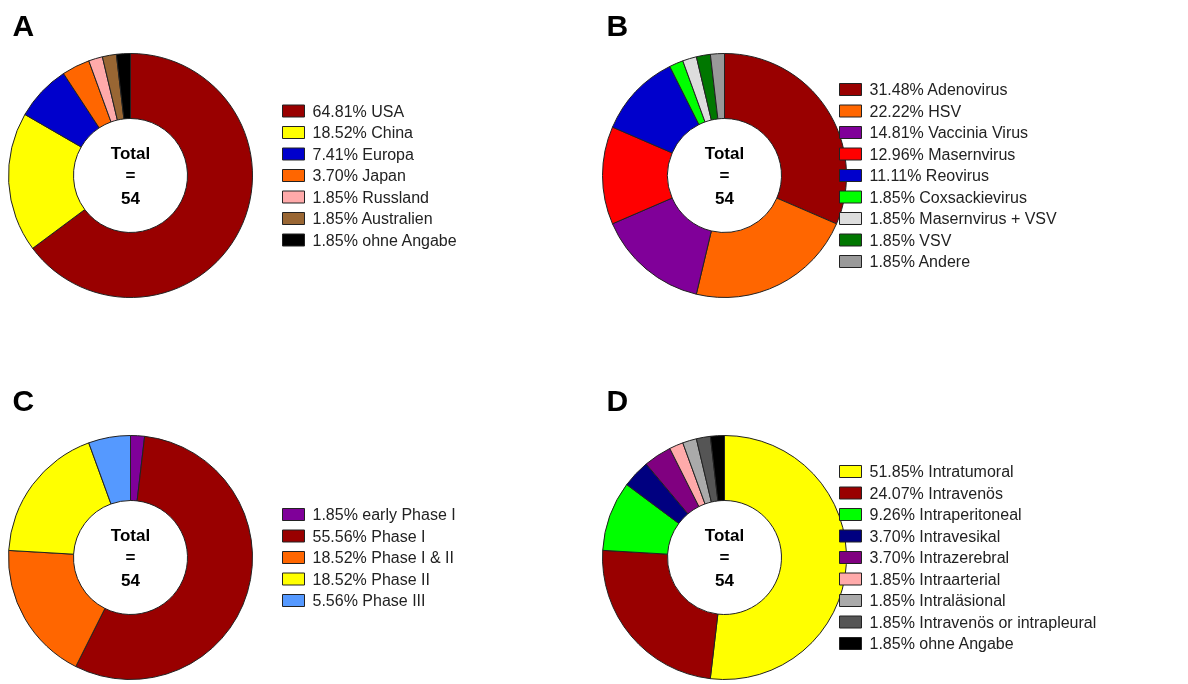 The image size is (1188, 684). What do you see at coordinates (945, 514) in the screenshot?
I see `legend-label: 9.26% Intraperitoneal` at bounding box center [945, 514].